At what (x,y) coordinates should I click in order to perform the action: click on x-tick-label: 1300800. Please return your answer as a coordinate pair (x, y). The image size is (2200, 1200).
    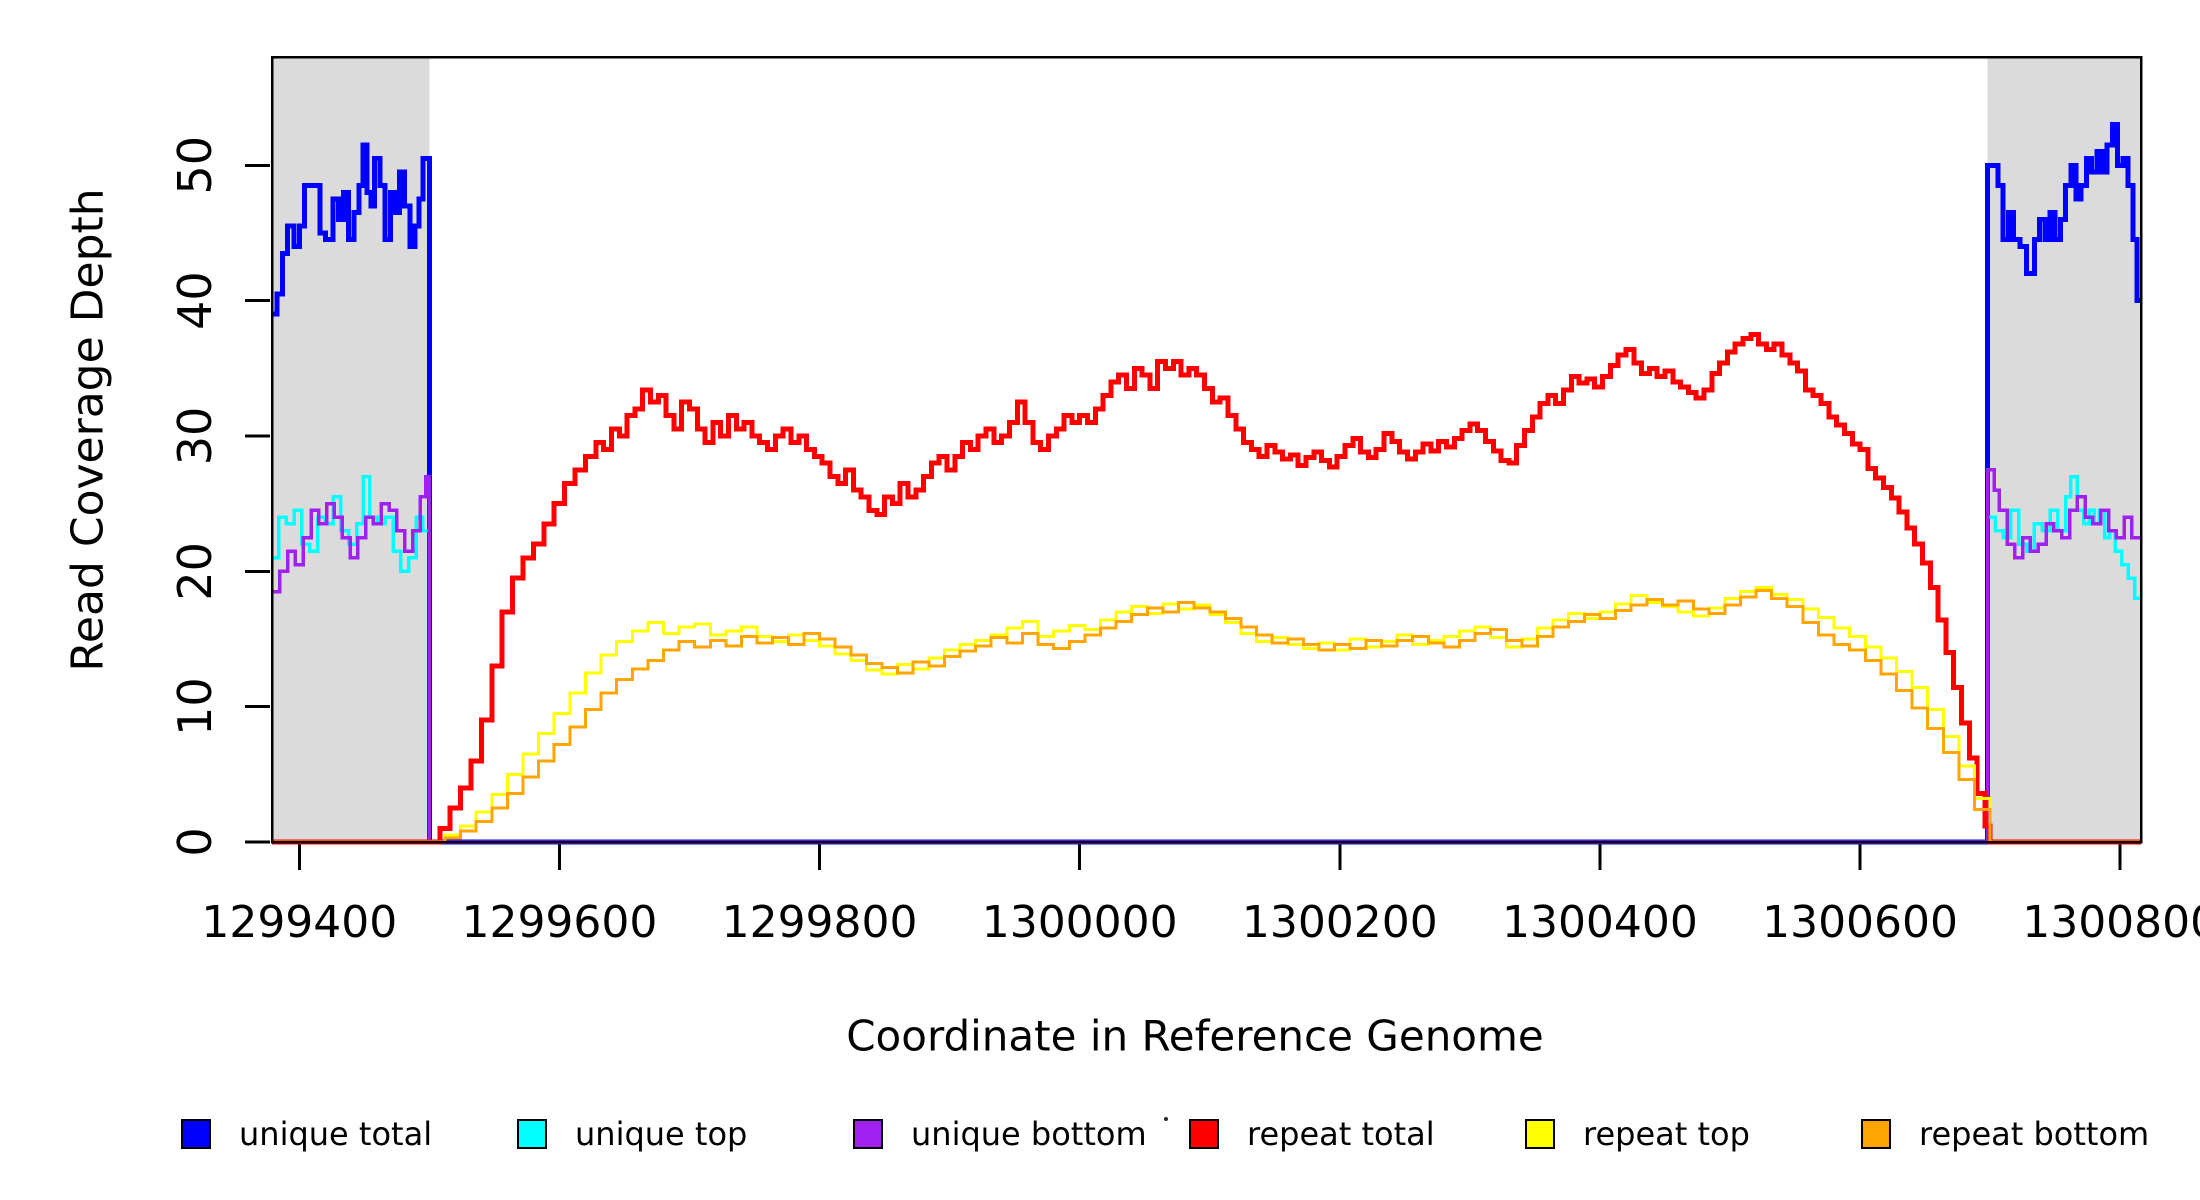
    Looking at the image, I should click on (2111, 922).